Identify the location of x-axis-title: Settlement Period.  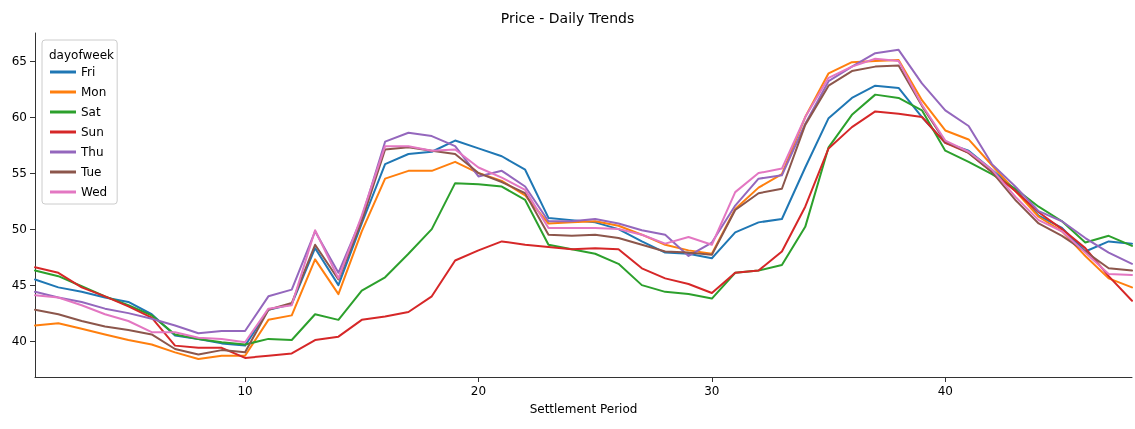
(583, 409).